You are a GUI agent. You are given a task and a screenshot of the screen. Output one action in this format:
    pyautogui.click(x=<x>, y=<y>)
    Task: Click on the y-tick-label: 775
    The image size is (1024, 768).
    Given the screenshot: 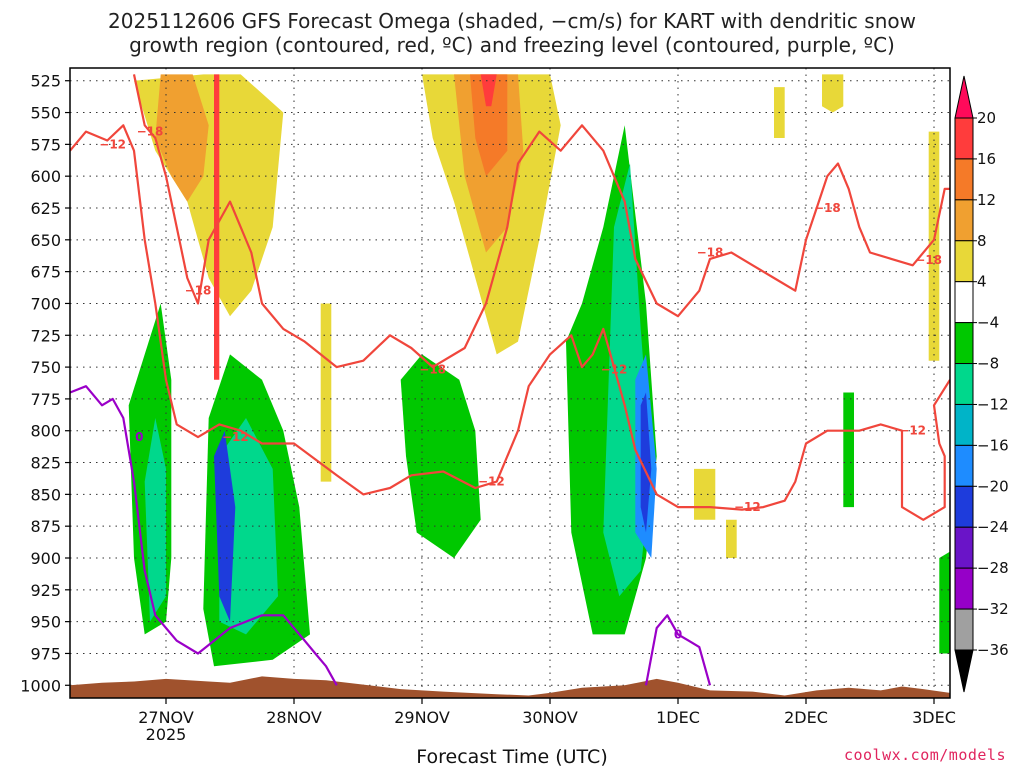 What is the action you would take?
    pyautogui.click(x=45, y=399)
    